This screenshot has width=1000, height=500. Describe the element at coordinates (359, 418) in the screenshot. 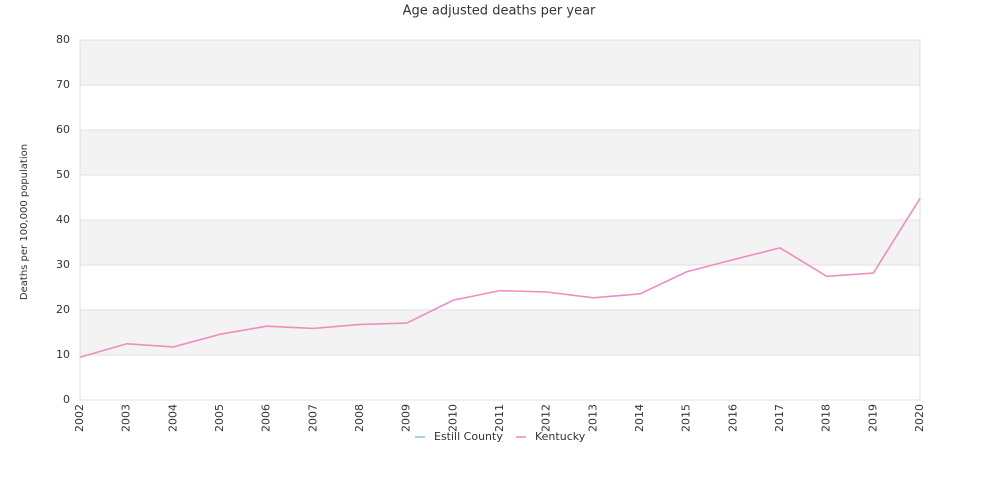

I see `x-tick-label: 2008` at that location.